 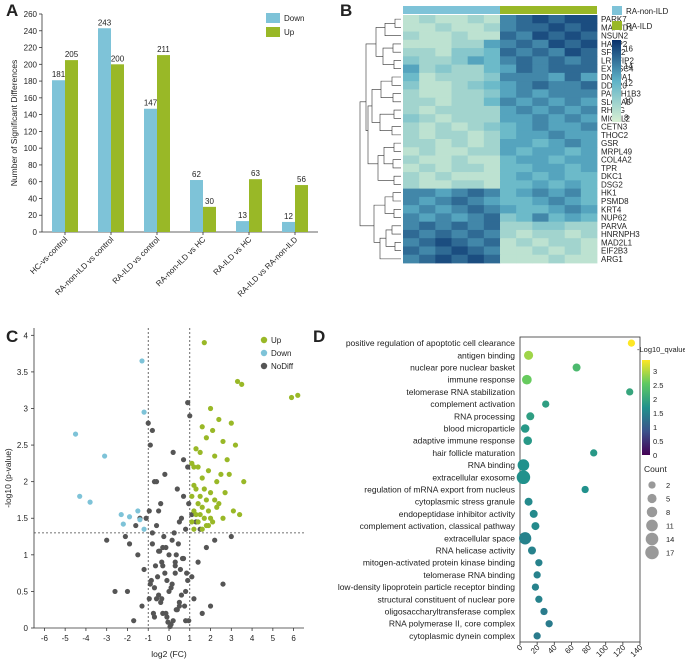 What do you see at coordinates (617, 10) in the screenshot?
I see `legend-swatch-ra-non-ild` at bounding box center [617, 10].